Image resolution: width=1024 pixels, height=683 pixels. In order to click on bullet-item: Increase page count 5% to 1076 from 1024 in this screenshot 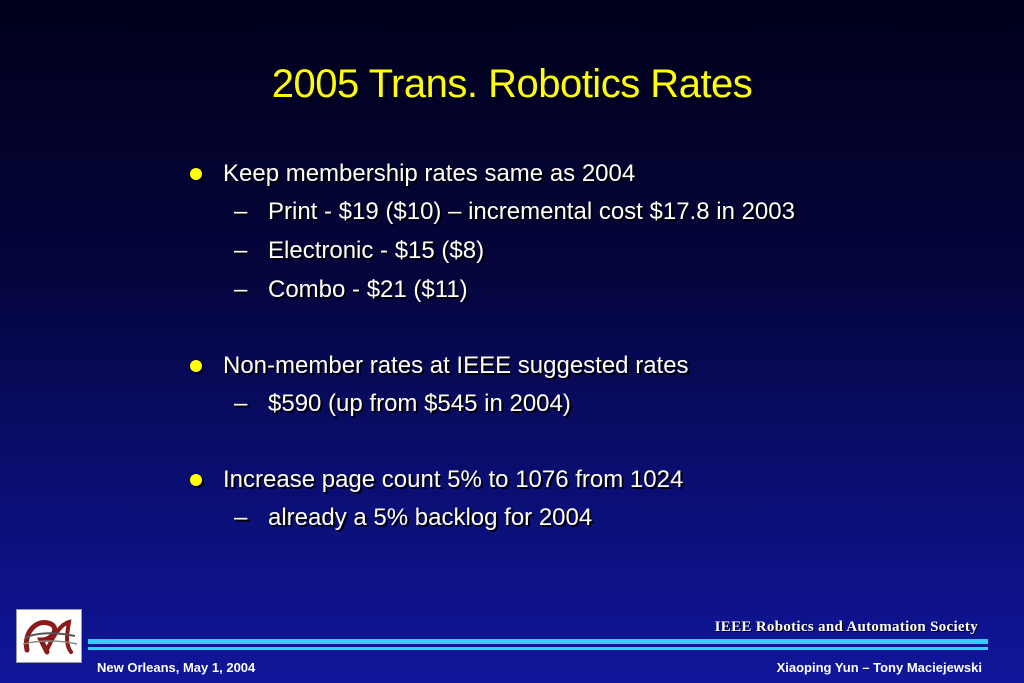, I will do `click(588, 480)`.